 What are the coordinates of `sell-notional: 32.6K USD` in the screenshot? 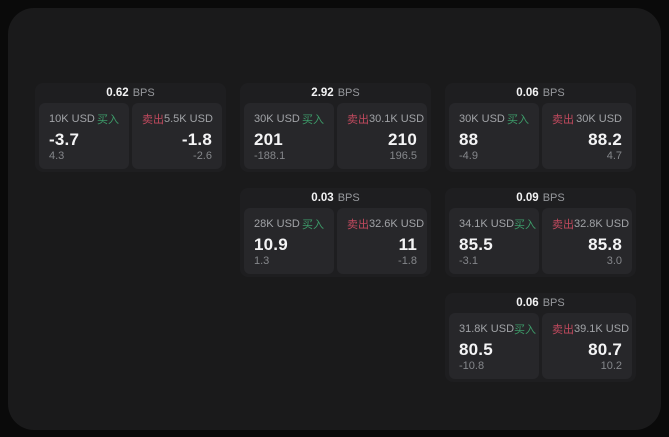 It's located at (397, 224).